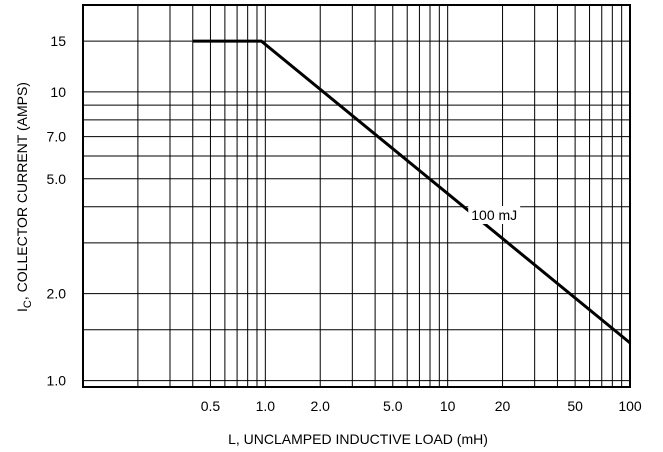 This screenshot has width=663, height=452. Describe the element at coordinates (57, 294) in the screenshot. I see `y-tick-label: 2.0` at that location.